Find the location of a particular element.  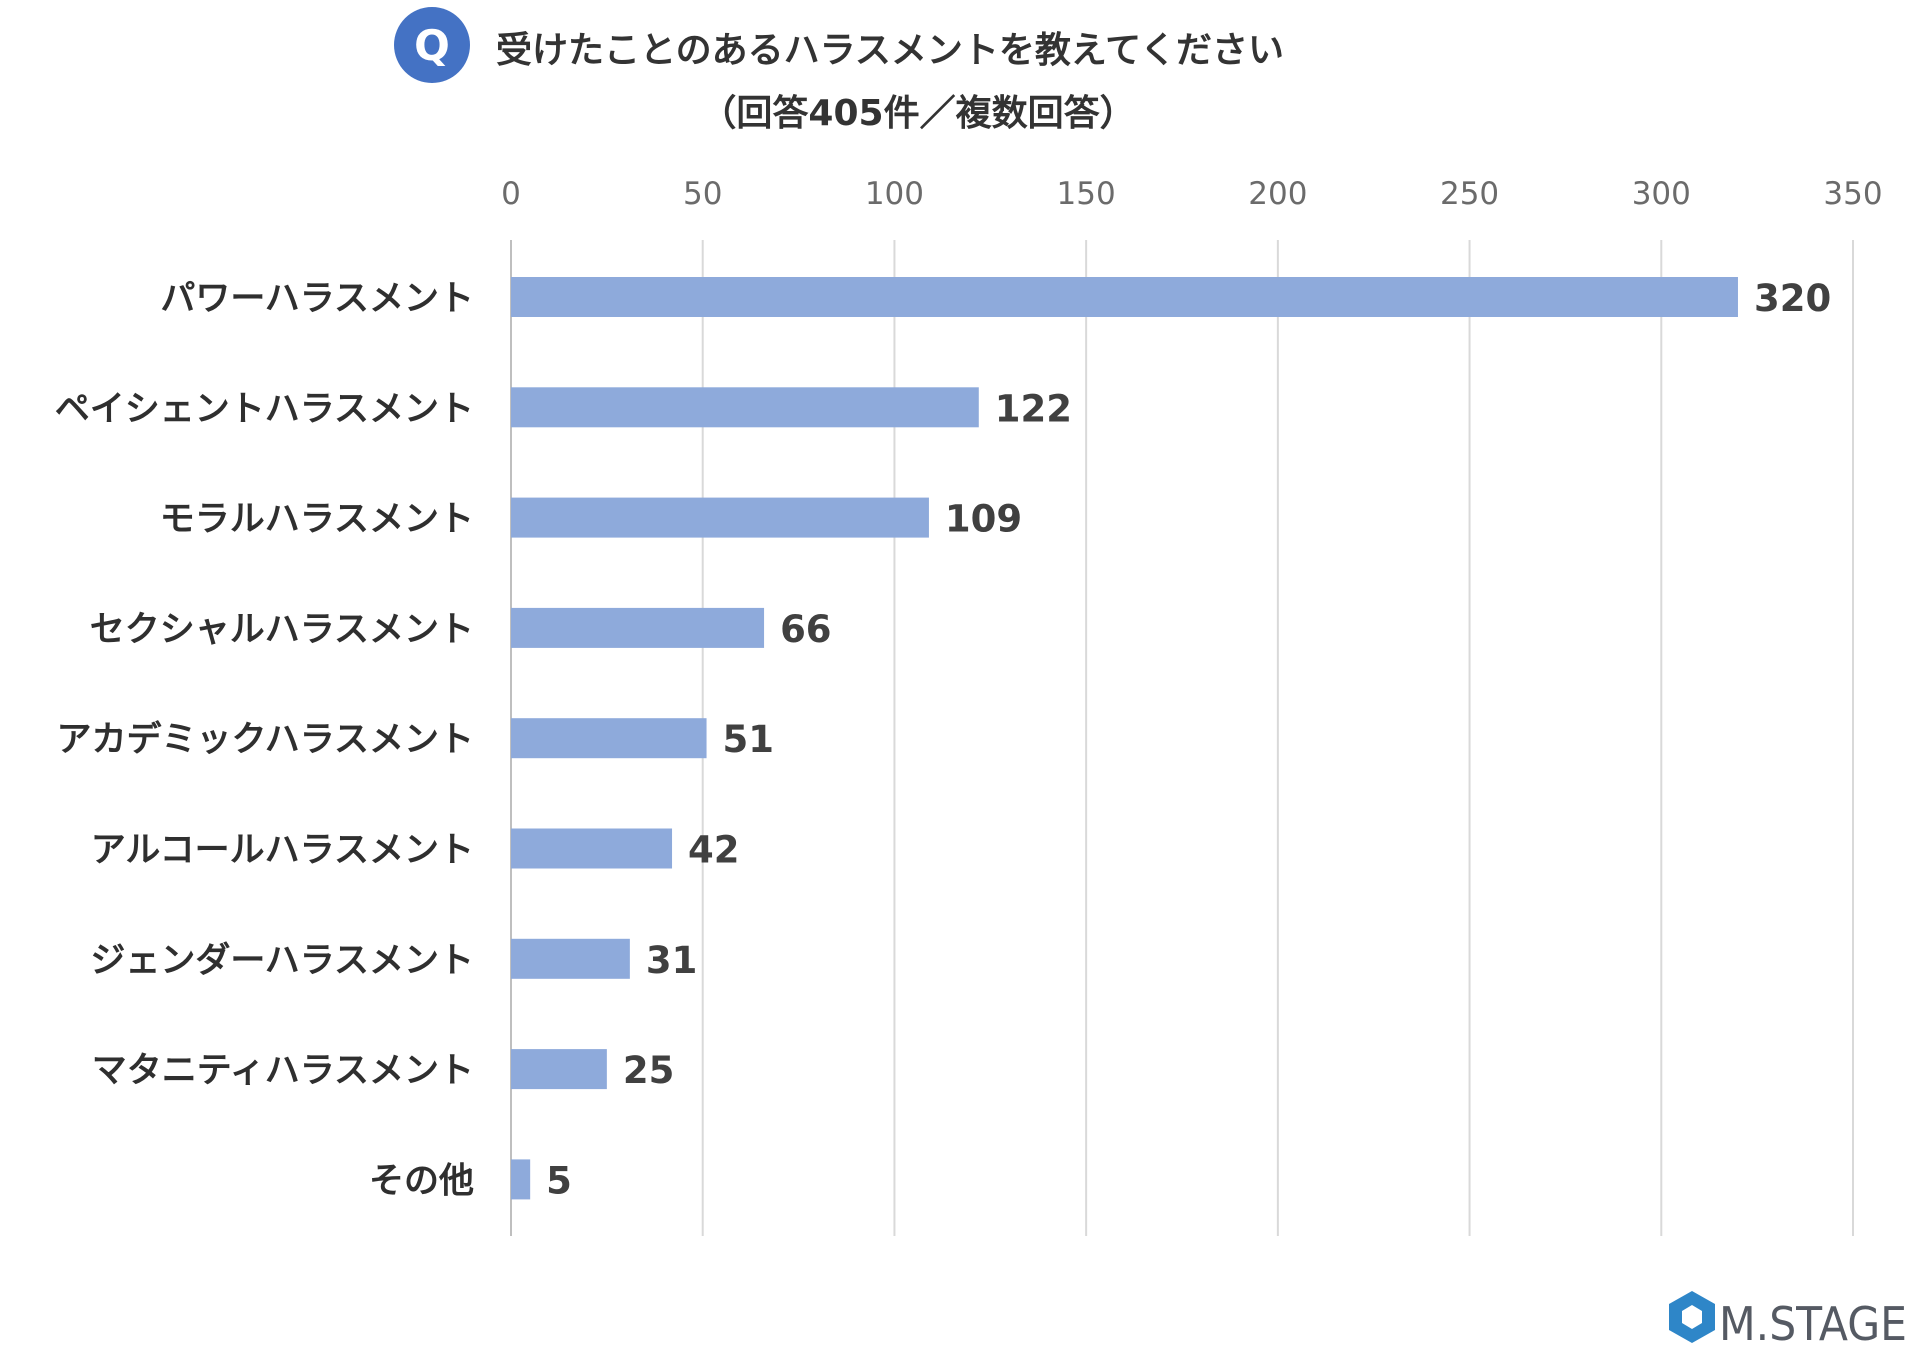

category-label: モラルハラスメント is located at coordinates (317, 520).